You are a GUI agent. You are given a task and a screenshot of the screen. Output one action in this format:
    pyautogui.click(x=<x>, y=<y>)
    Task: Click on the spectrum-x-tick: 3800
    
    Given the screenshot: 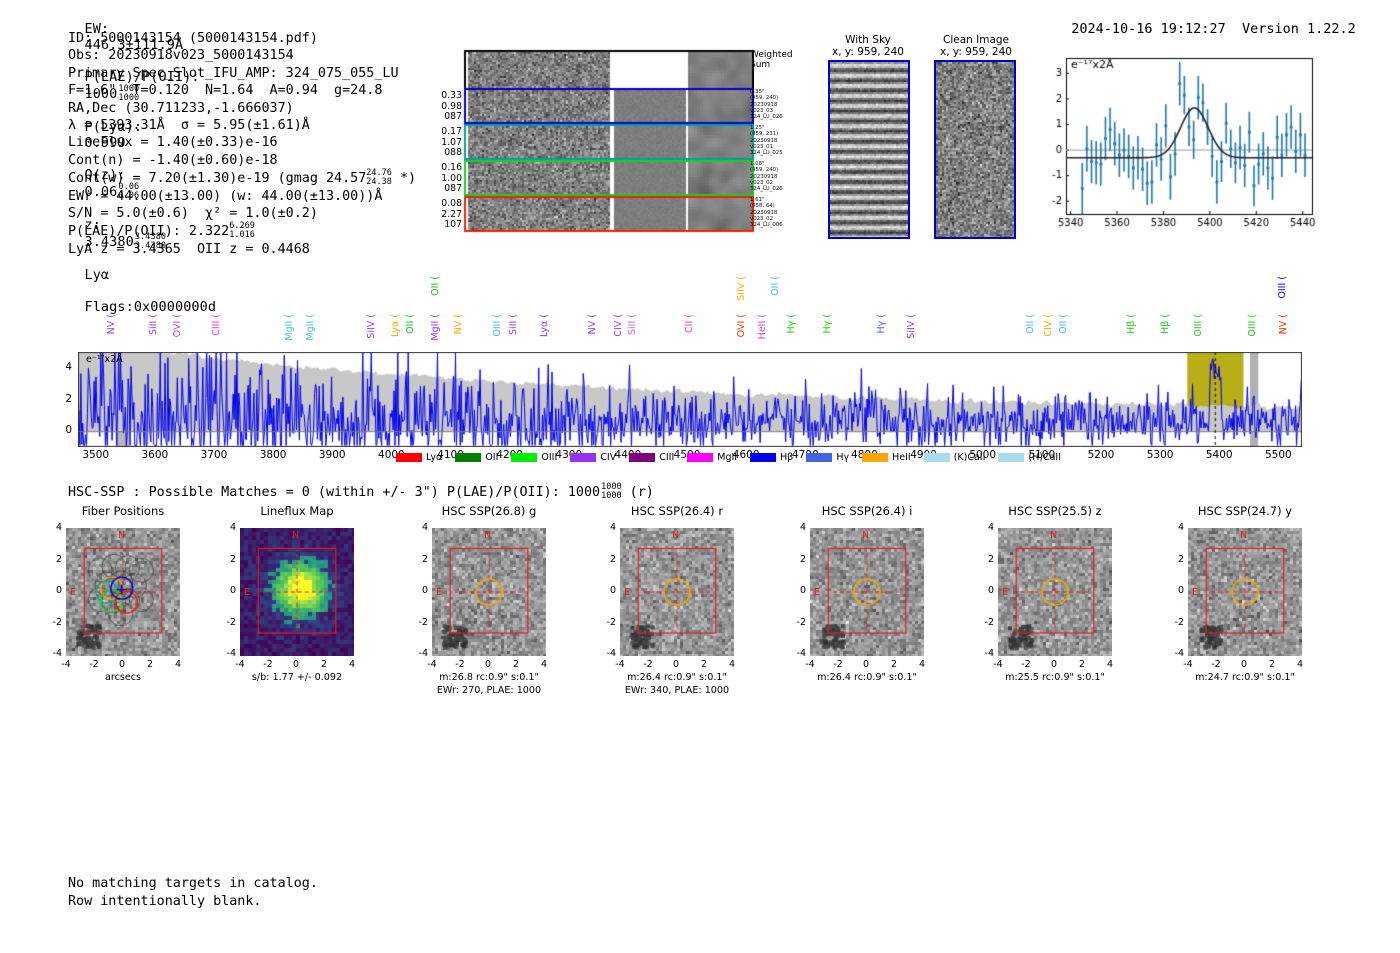 What is the action you would take?
    pyautogui.click(x=273, y=455)
    